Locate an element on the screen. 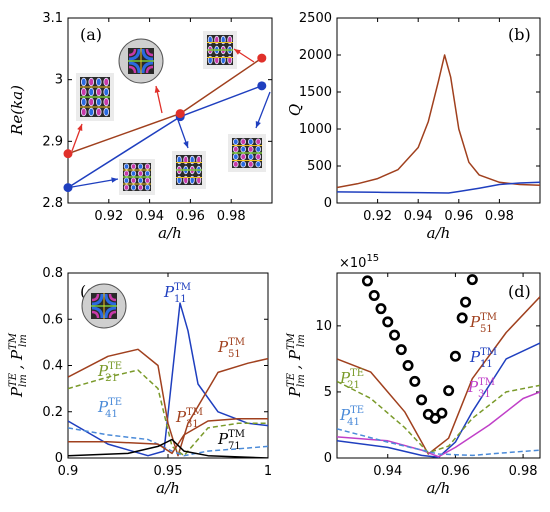 This screenshot has height=512, width=550. y-tick-label: 5 is located at coordinates (328, 392).